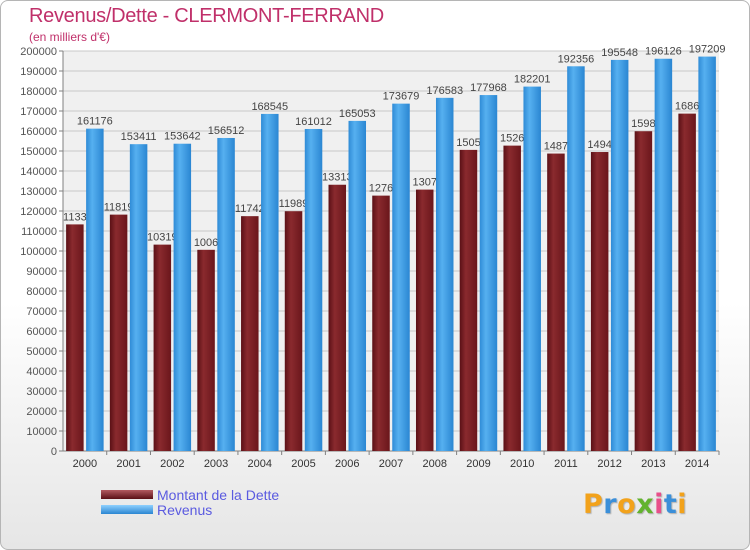 The image size is (750, 550). I want to click on data-label-dette: 1505, so click(468, 143).